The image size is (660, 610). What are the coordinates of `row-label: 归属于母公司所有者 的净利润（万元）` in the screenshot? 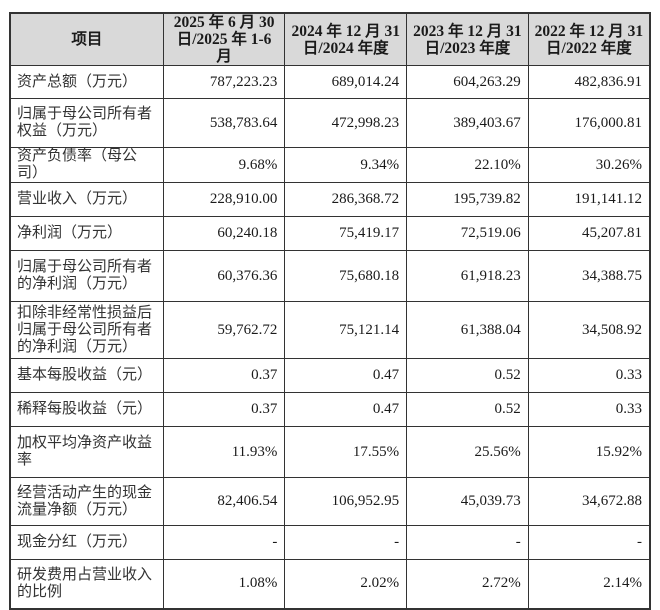 It's located at (86, 276).